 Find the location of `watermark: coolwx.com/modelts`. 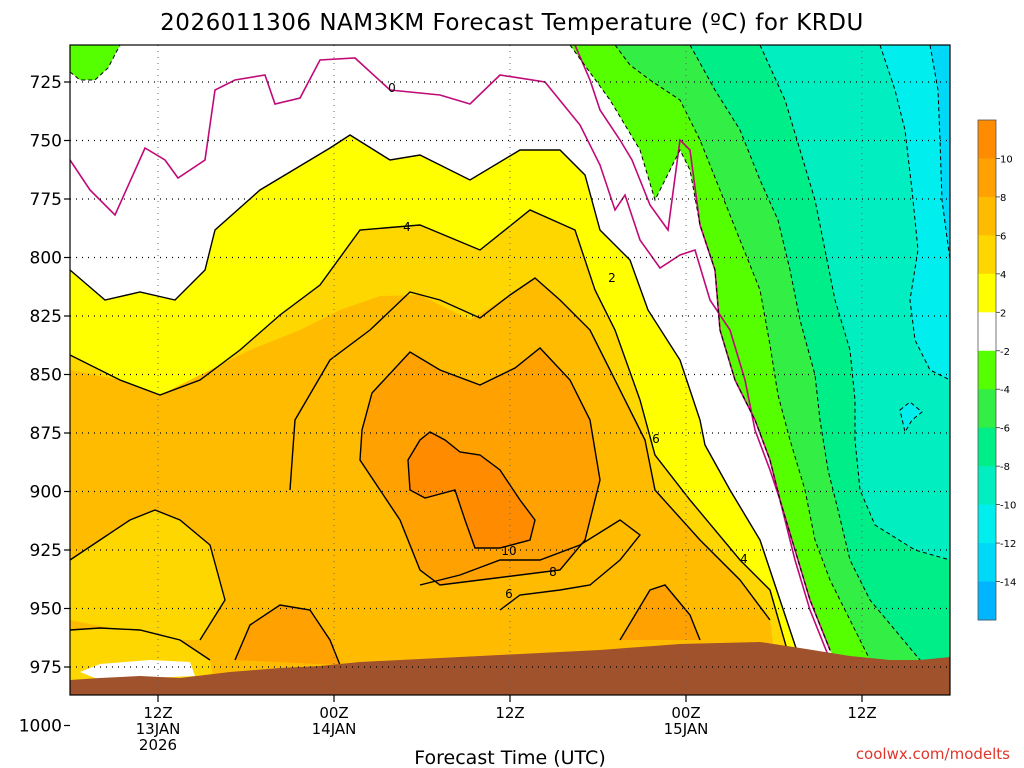

watermark: coolwx.com/modelts is located at coordinates (933, 754).